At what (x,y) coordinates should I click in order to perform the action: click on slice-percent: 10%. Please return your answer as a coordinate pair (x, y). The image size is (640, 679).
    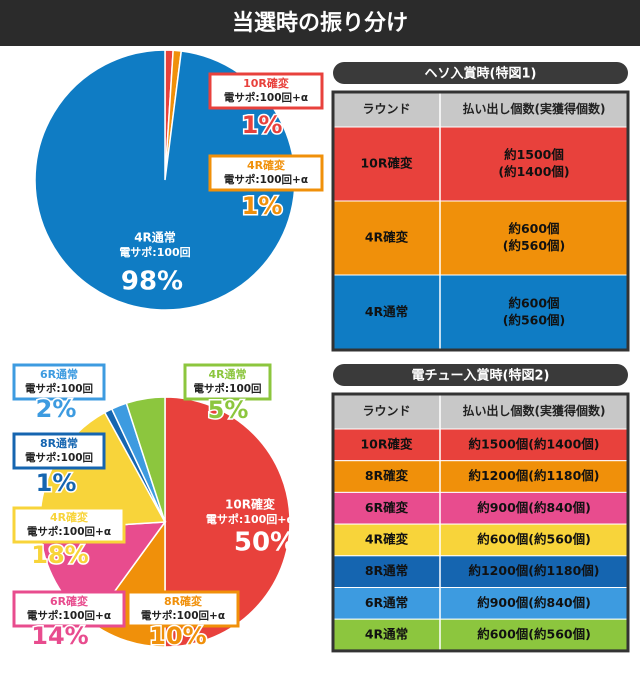
    Looking at the image, I should click on (177, 636).